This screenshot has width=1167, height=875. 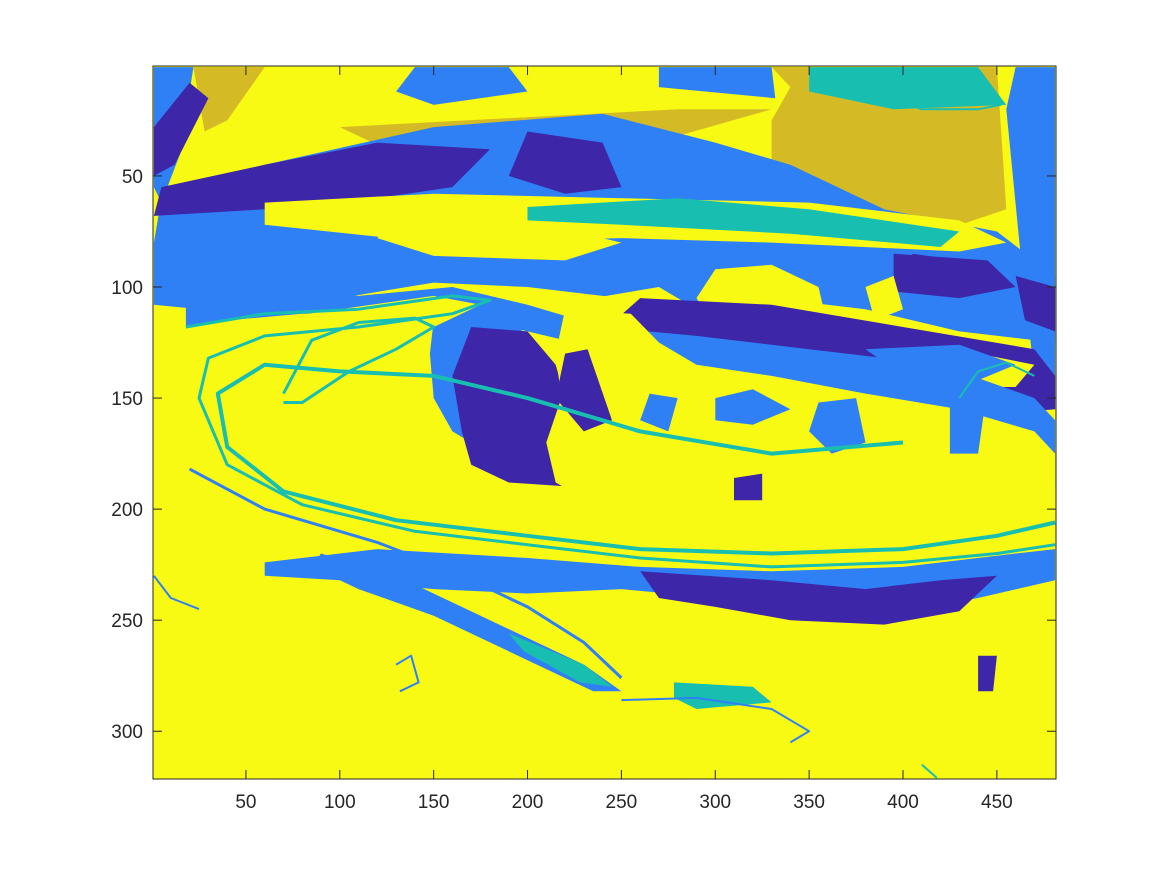 I want to click on x-tick-label: 150, so click(x=434, y=802).